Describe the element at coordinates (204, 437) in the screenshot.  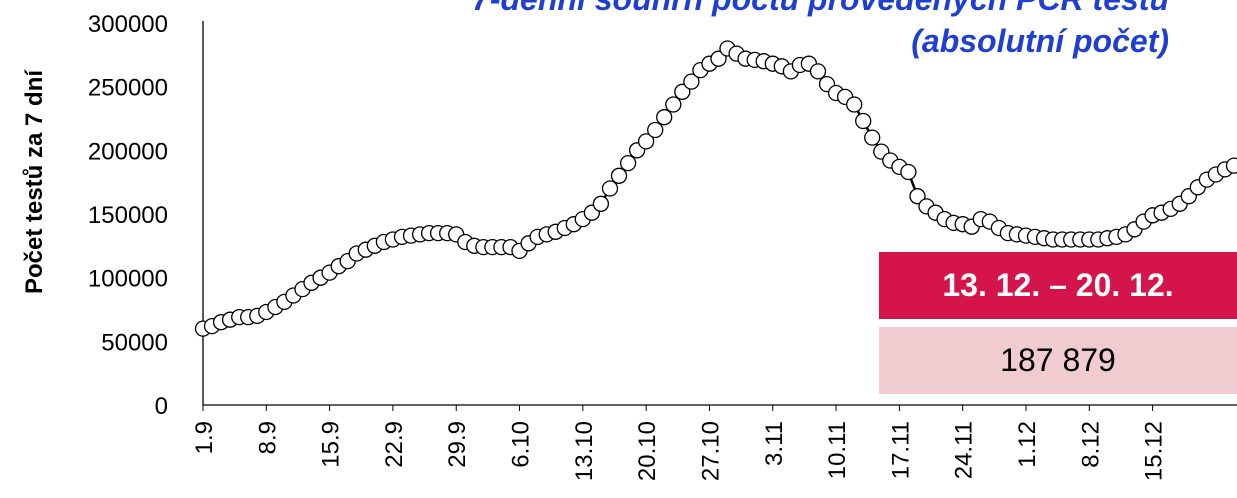
I see `x-tick-label: 1.9` at that location.